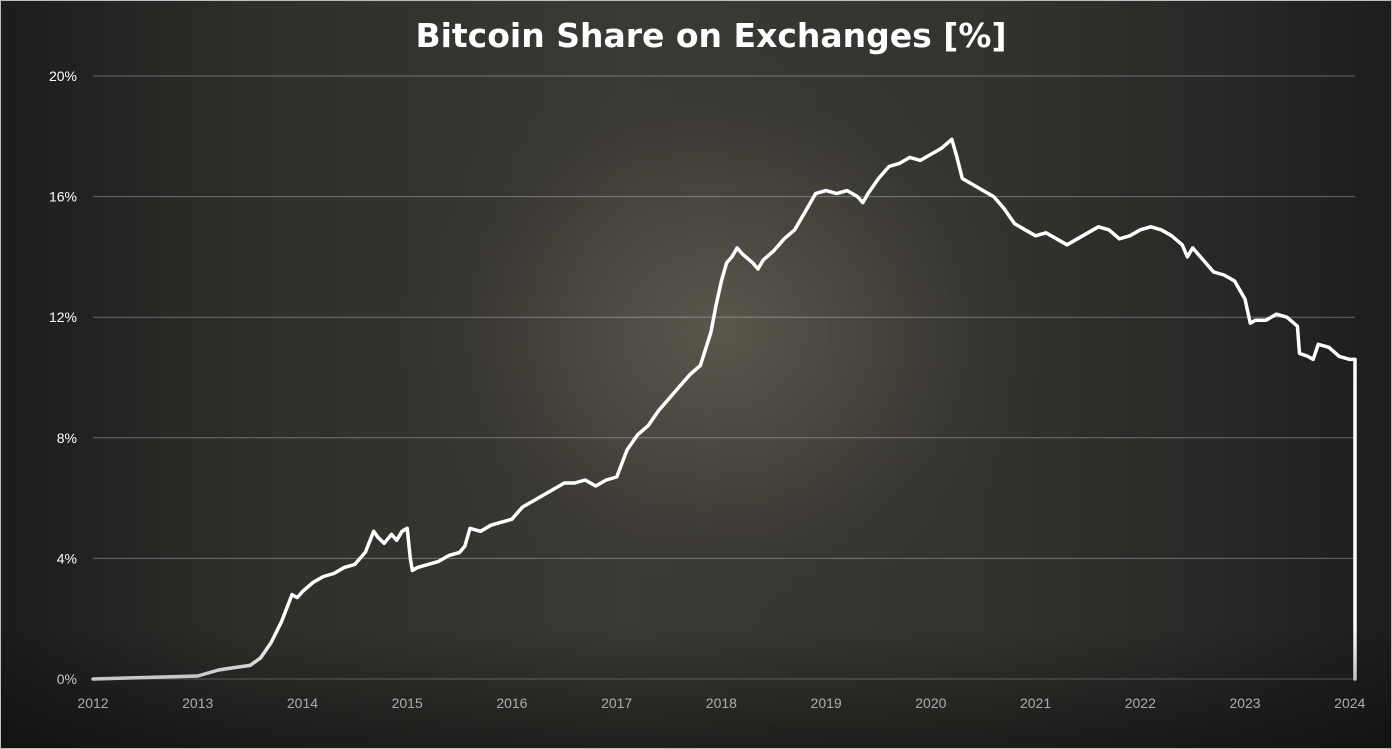  What do you see at coordinates (1140, 703) in the screenshot?
I see `x-tick-label: 2022` at bounding box center [1140, 703].